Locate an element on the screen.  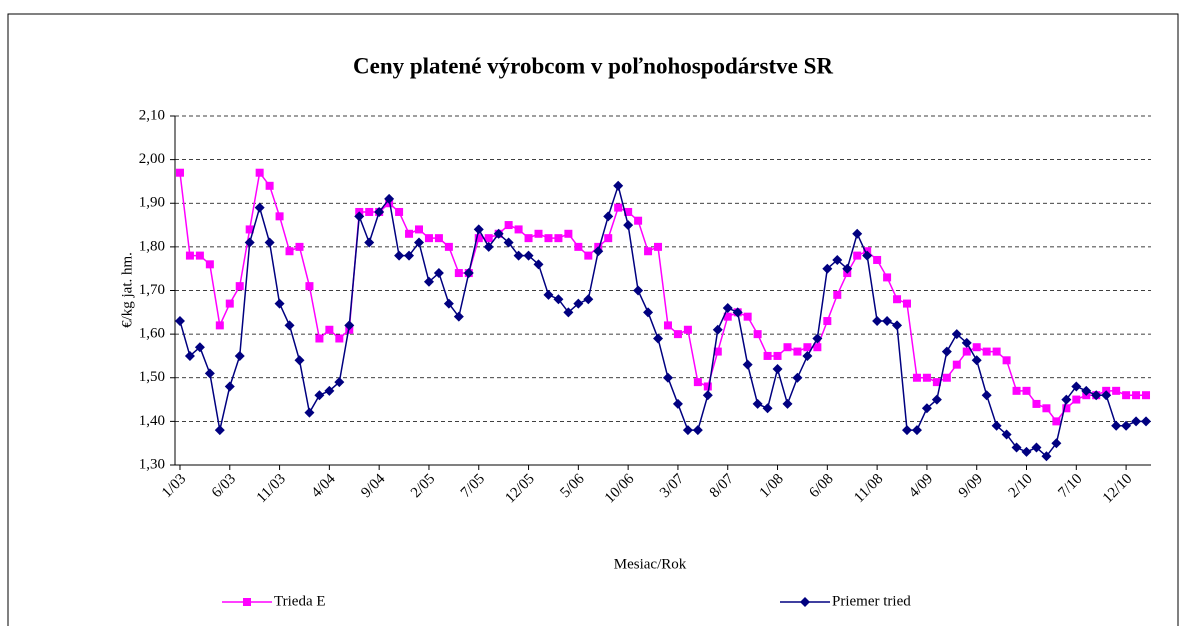
y-tick-label: 1,50 is located at coordinates (152, 377).